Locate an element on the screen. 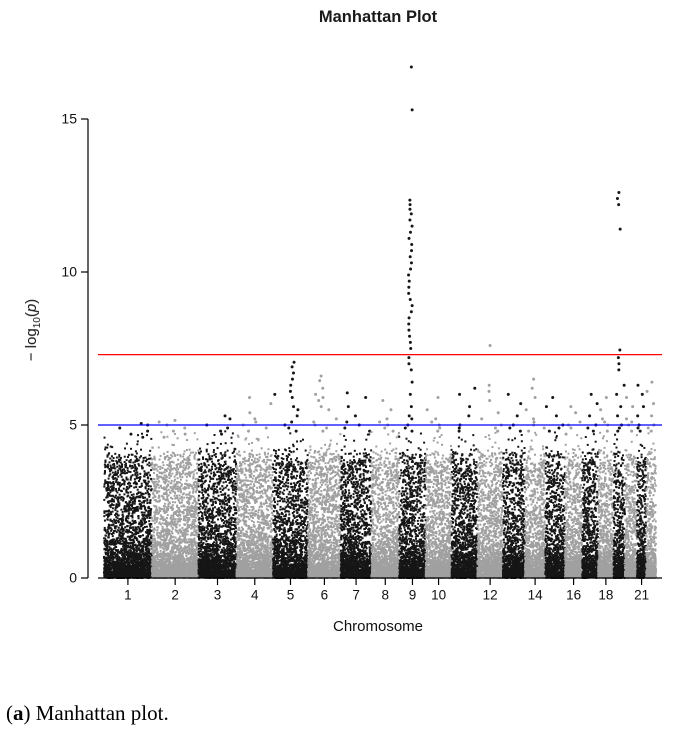 Image resolution: width=686 pixels, height=756 pixels. y-axis-label-subscript: 10 is located at coordinates (37, 323).